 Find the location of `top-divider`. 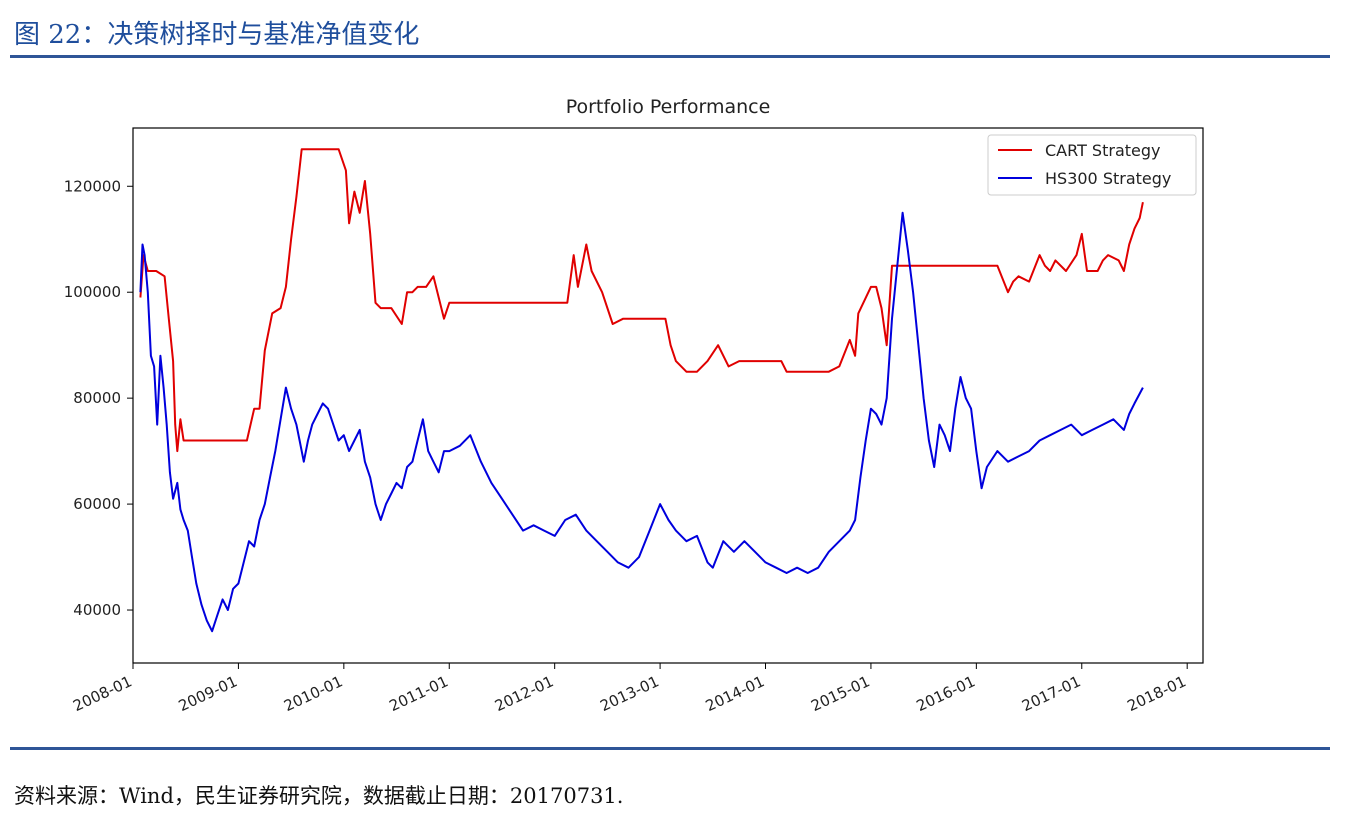

top-divider is located at coordinates (670, 56).